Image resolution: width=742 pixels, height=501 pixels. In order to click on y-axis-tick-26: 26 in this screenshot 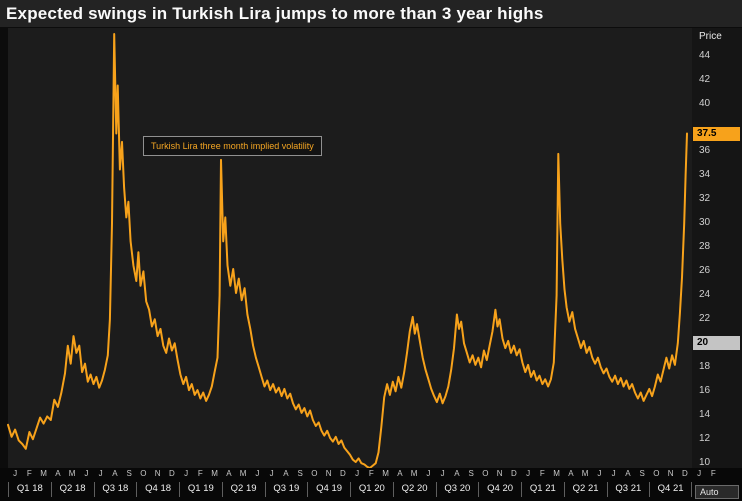, I will do `click(705, 271)`.